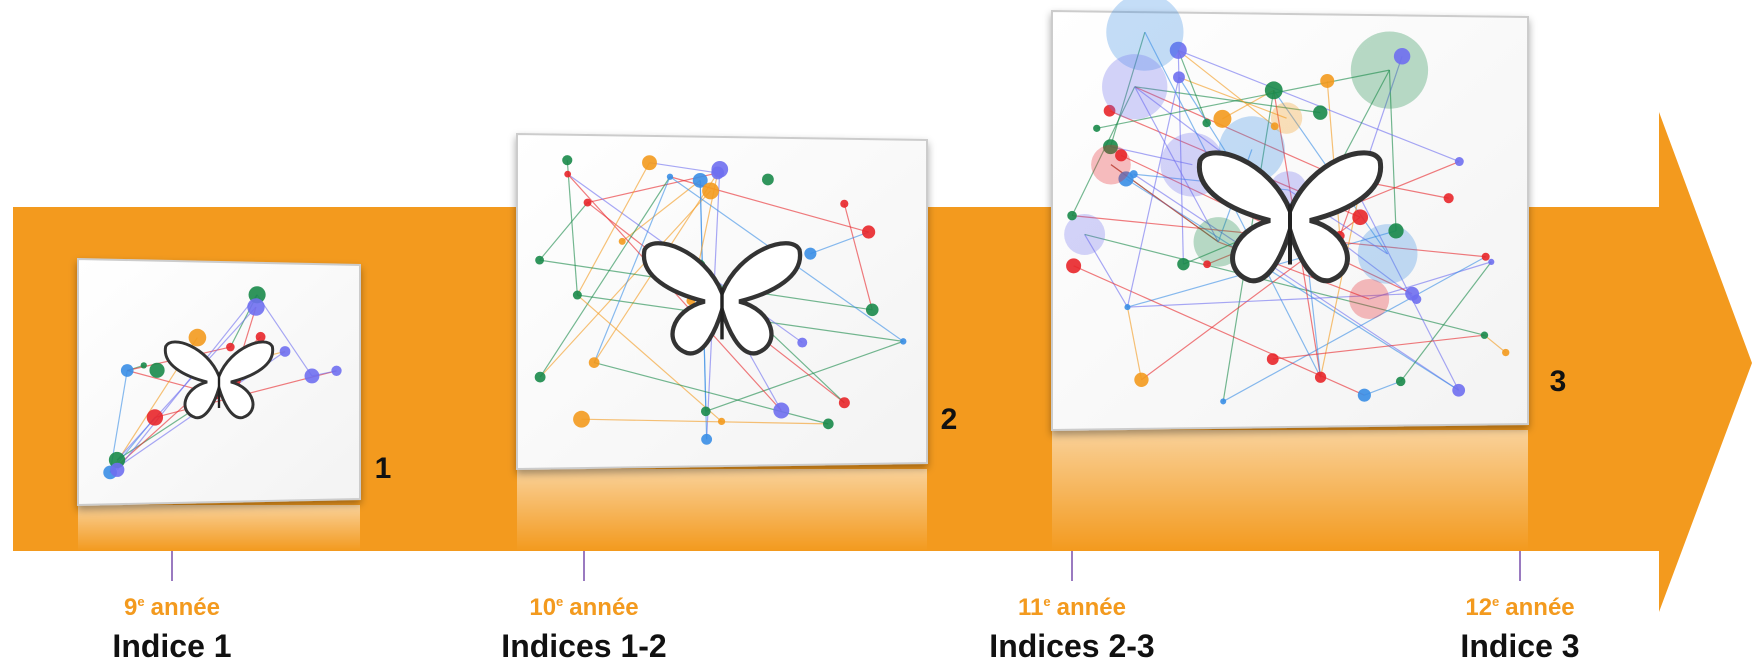 The height and width of the screenshot is (665, 1752). What do you see at coordinates (1519, 607) in the screenshot?
I see `year-label: 12e année` at bounding box center [1519, 607].